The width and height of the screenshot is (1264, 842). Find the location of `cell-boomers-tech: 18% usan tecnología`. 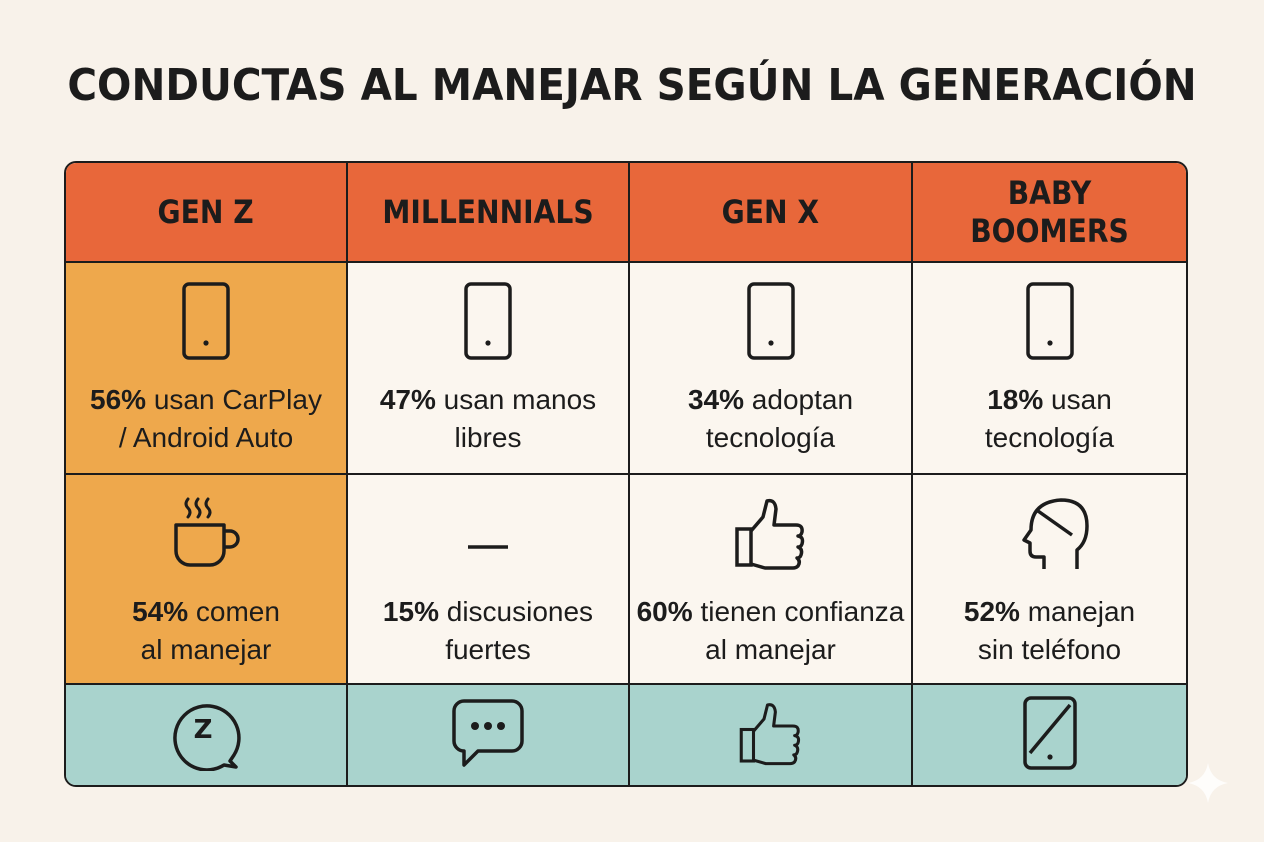

cell-boomers-tech: 18% usan tecnología is located at coordinates (1049, 369).